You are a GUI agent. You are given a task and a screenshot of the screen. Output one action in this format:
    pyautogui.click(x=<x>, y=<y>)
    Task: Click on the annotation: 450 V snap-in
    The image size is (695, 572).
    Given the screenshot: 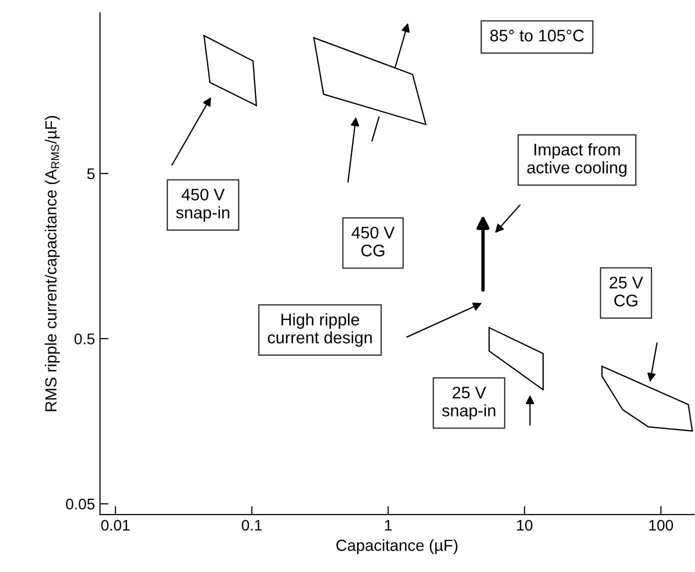 What is the action you would take?
    pyautogui.click(x=203, y=205)
    